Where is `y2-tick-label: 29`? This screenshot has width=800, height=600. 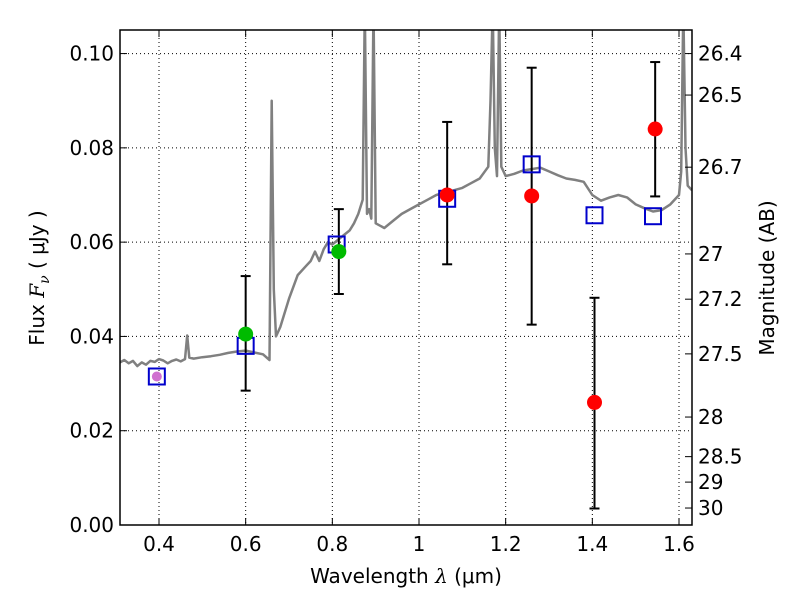 y2-tick-label: 29 is located at coordinates (710, 482).